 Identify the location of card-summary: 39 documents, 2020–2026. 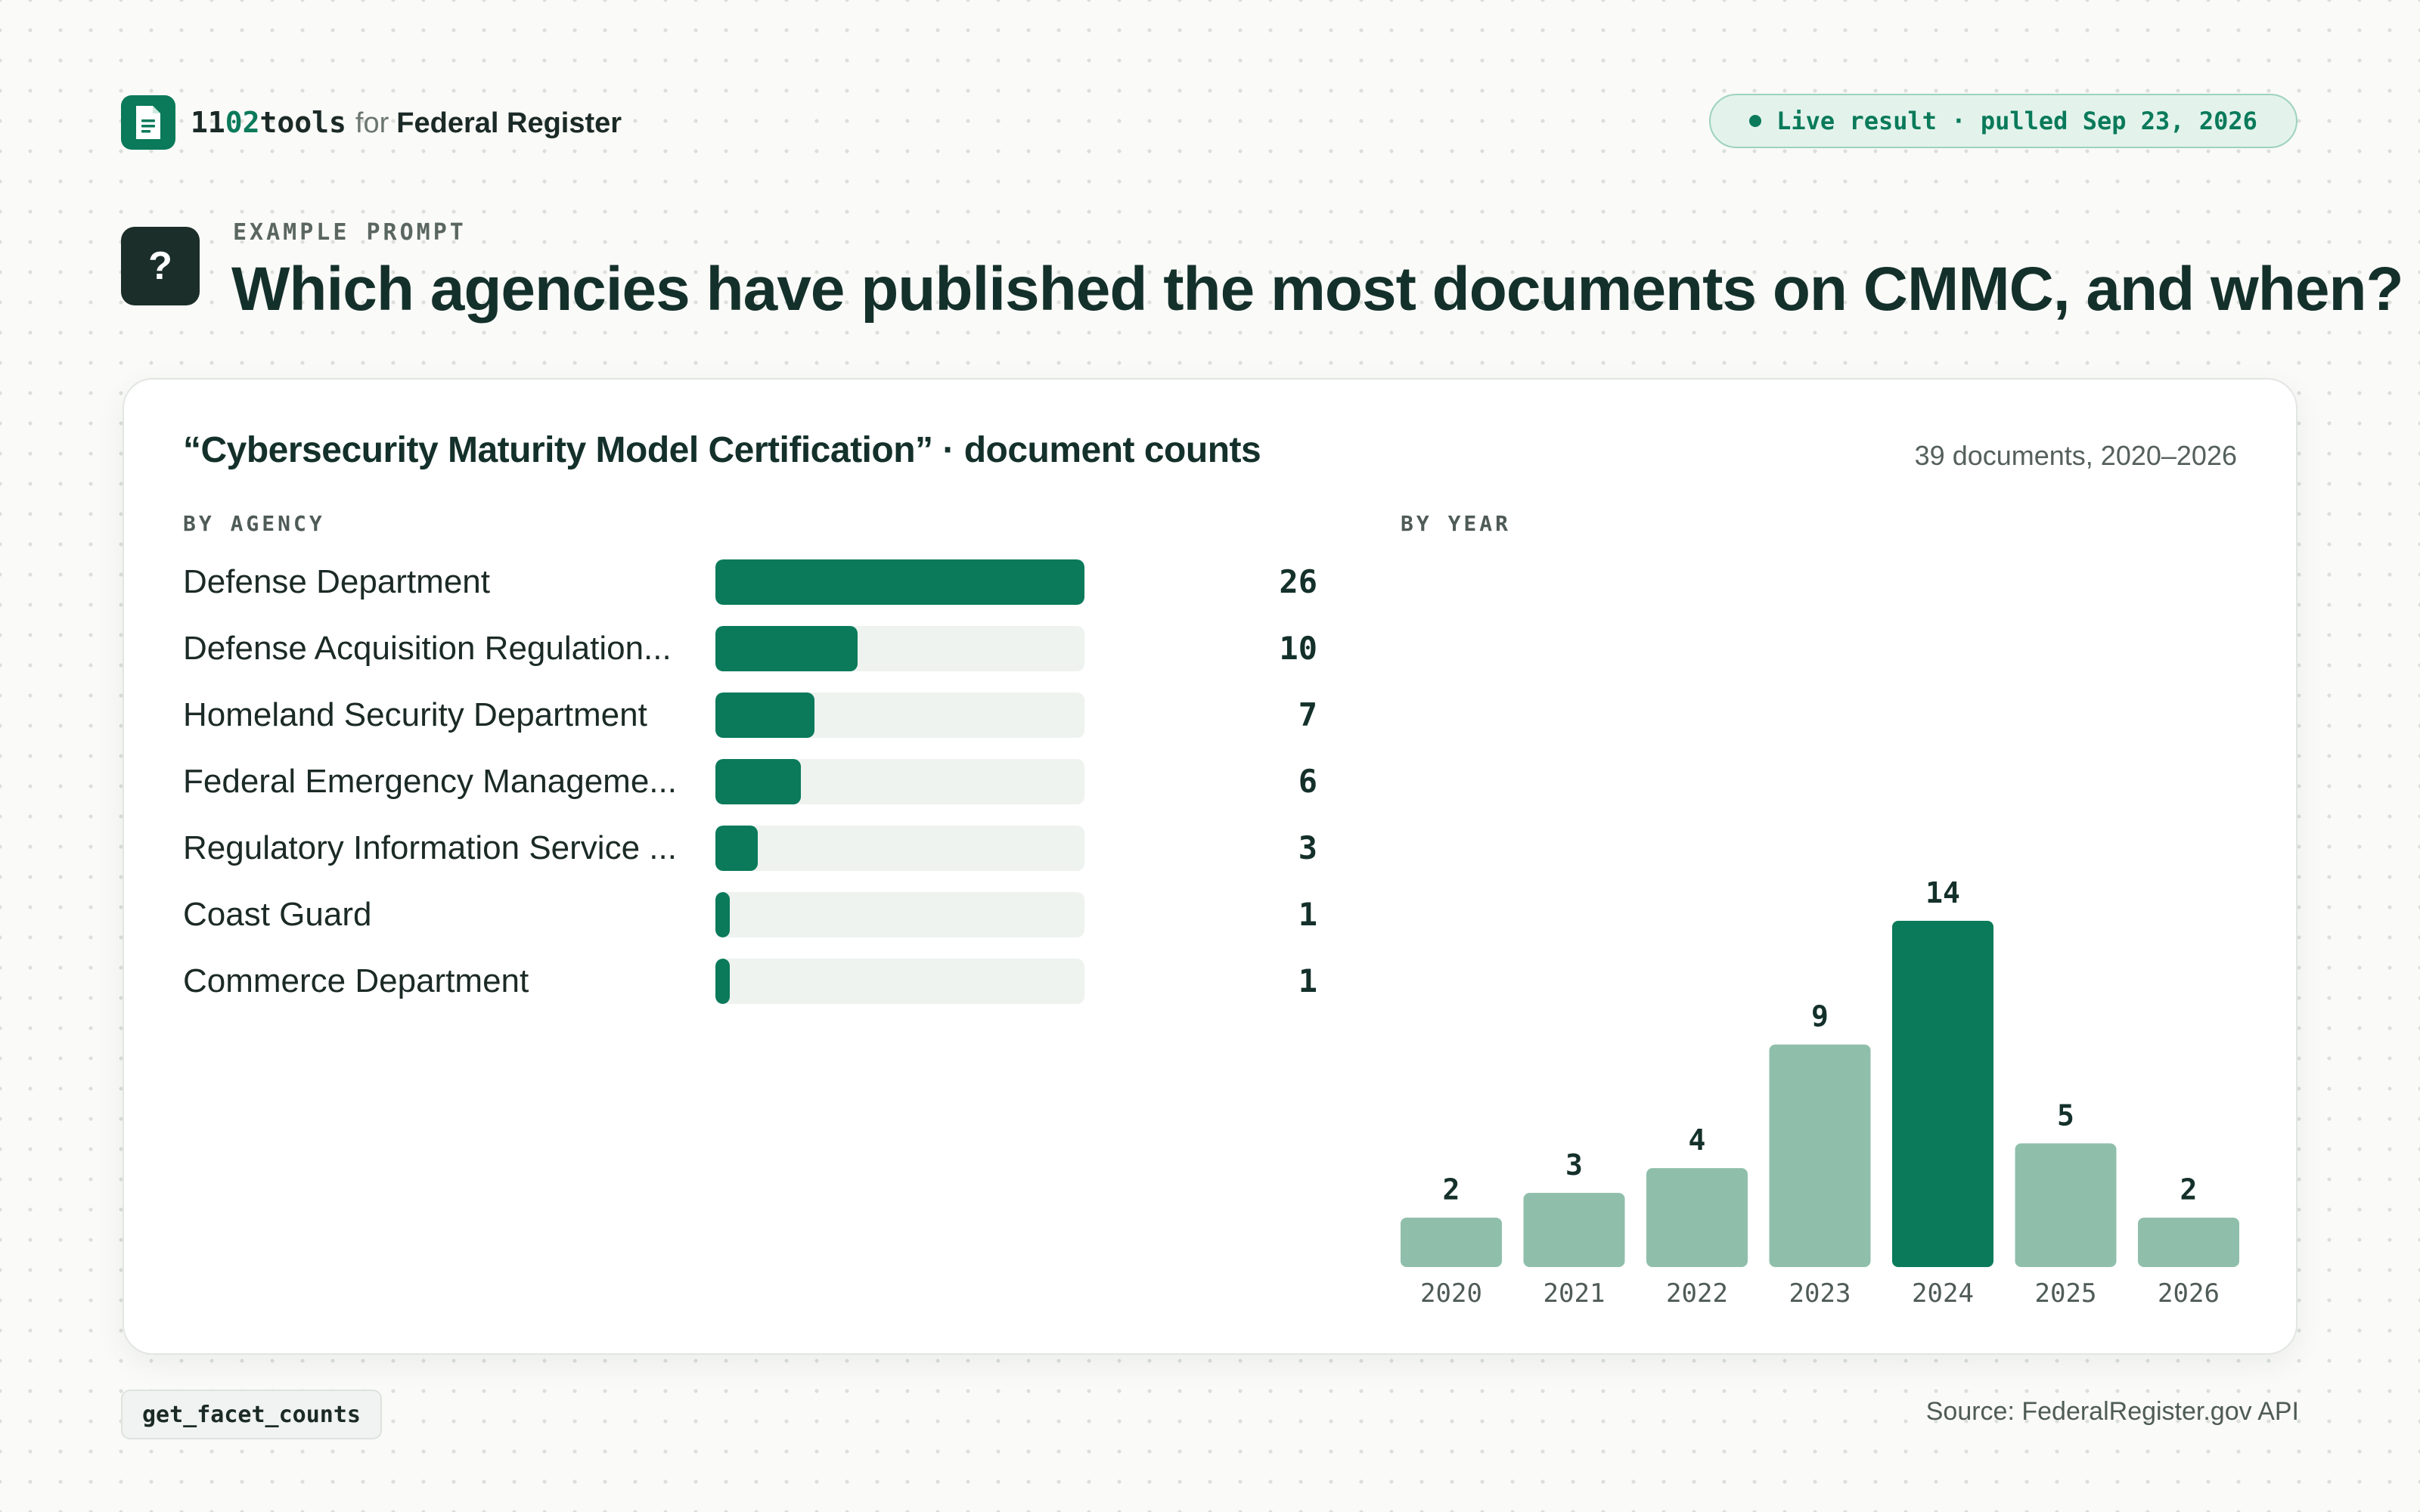
(2075, 456).